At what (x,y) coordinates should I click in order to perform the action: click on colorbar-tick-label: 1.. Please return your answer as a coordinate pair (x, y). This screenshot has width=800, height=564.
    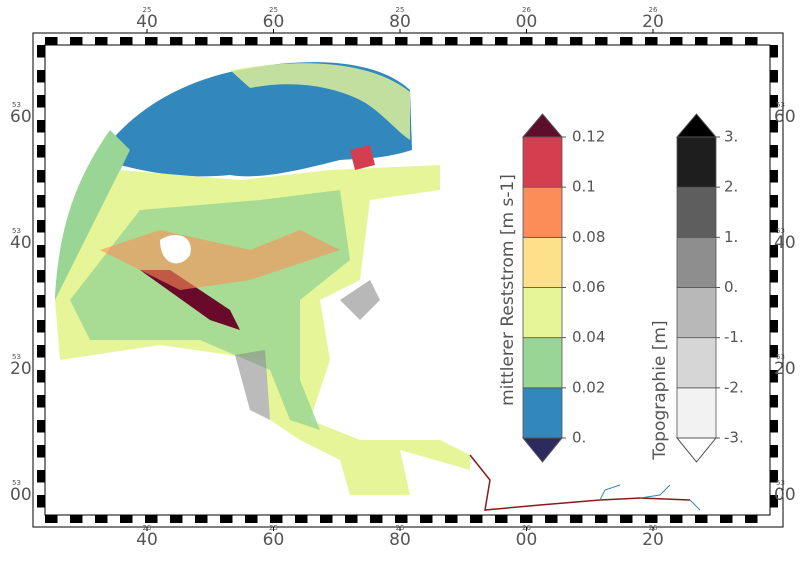
    Looking at the image, I should click on (731, 237).